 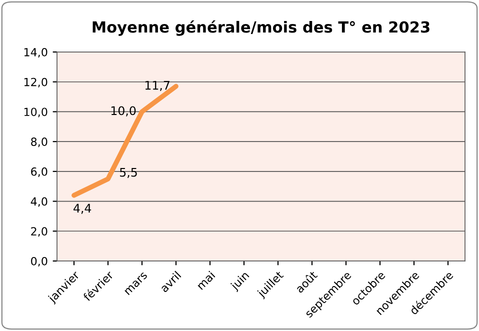 What do you see at coordinates (36, 83) in the screenshot?
I see `y-tick-label: 12,0` at bounding box center [36, 83].